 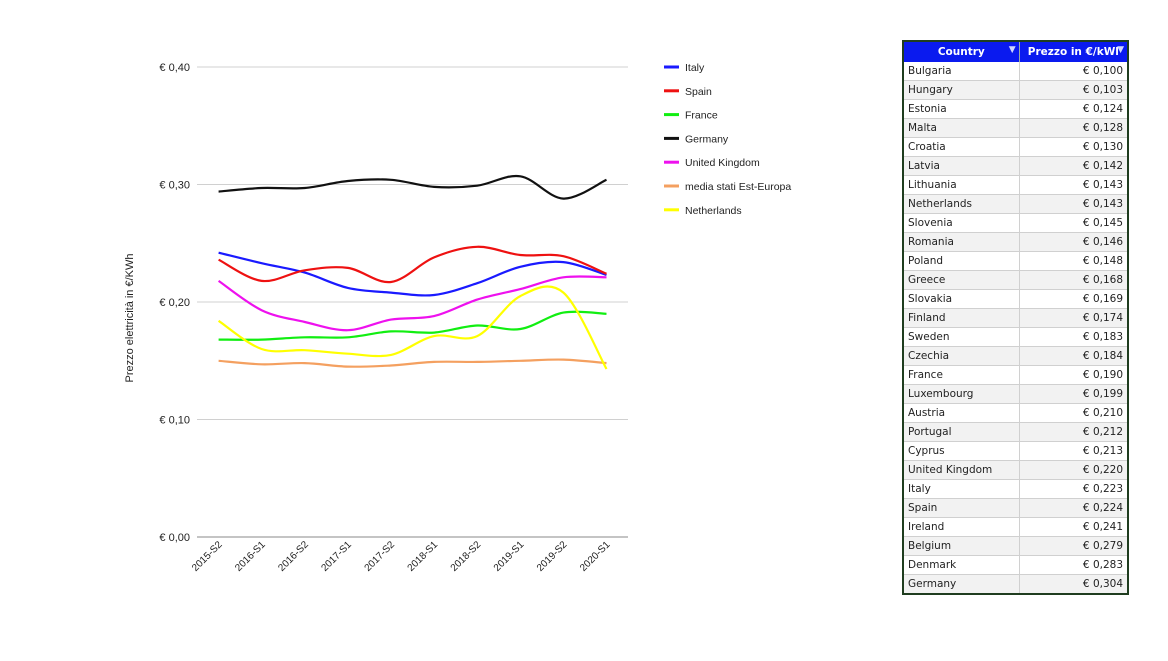 I want to click on price-cell: € 0,100, so click(x=1074, y=71).